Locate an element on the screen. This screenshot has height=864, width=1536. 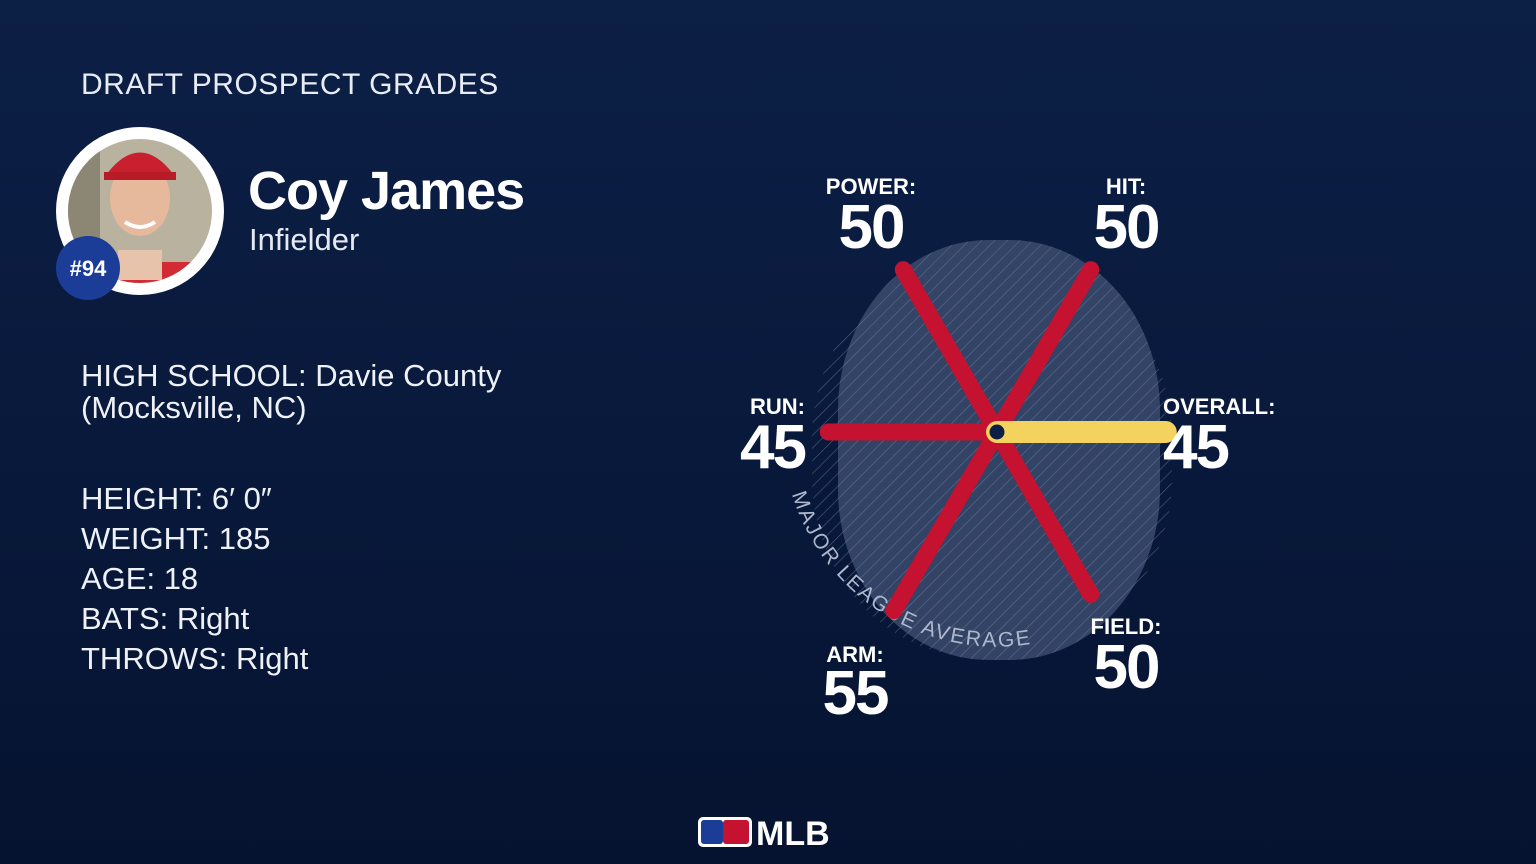
grade-label: OVERALL: is located at coordinates (1219, 406).